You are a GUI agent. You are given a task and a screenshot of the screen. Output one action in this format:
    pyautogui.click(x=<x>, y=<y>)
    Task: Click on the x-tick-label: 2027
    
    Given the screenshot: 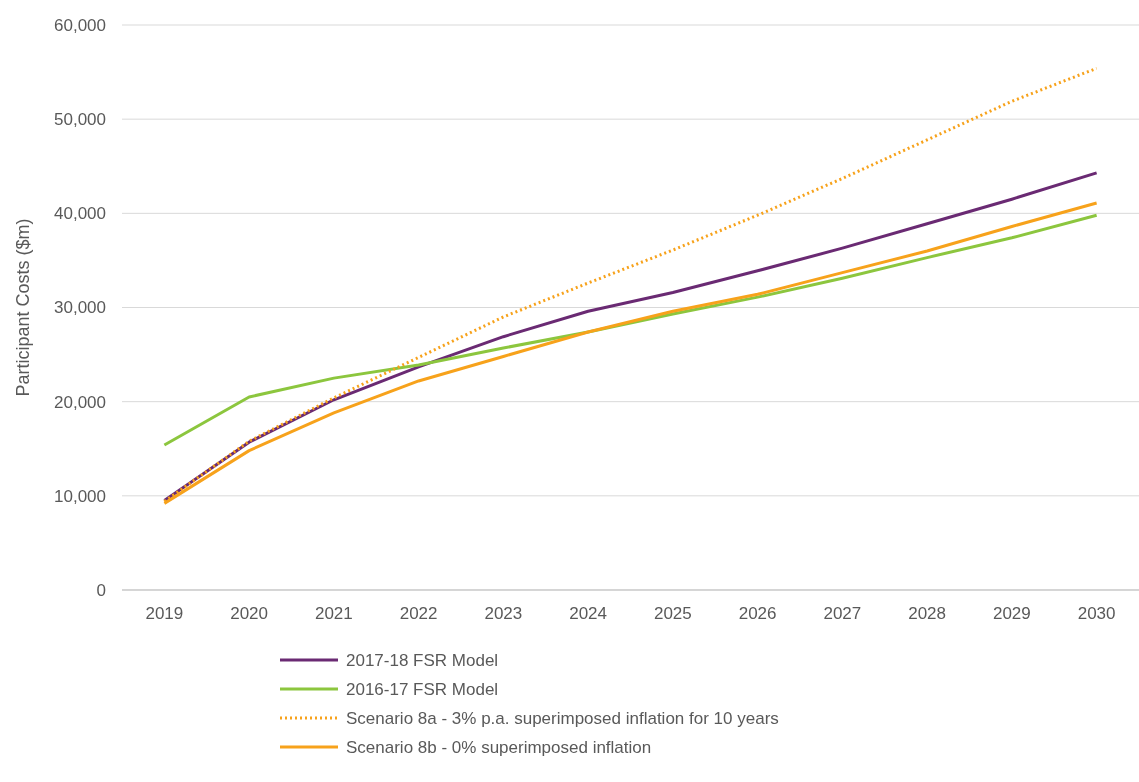 What is the action you would take?
    pyautogui.click(x=842, y=613)
    